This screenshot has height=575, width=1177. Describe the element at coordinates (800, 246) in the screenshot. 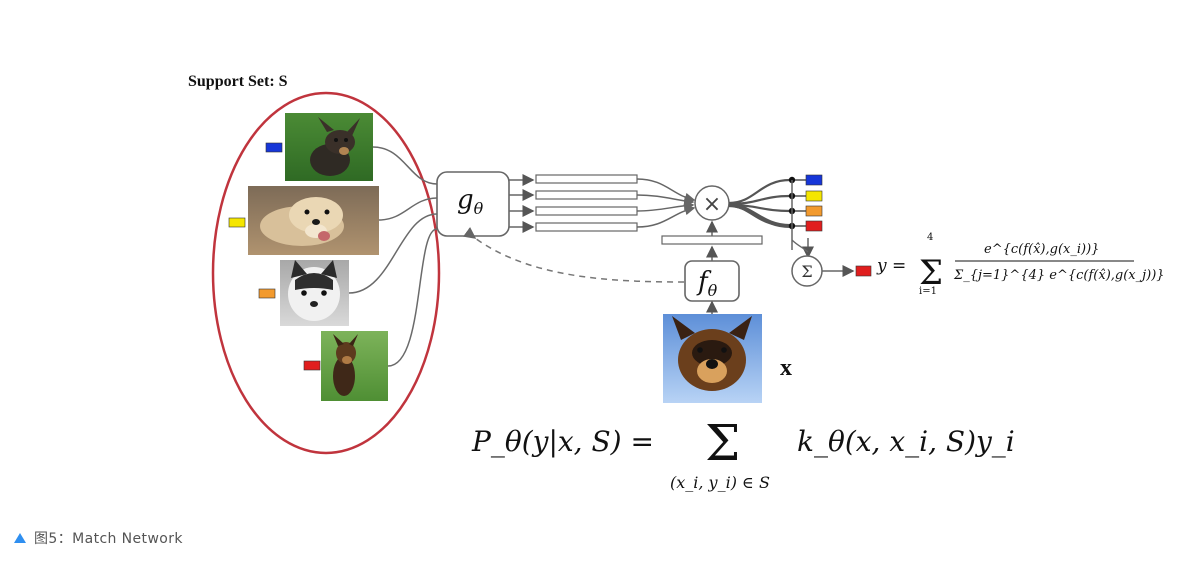

I see `merge-to-sum-curve` at that location.